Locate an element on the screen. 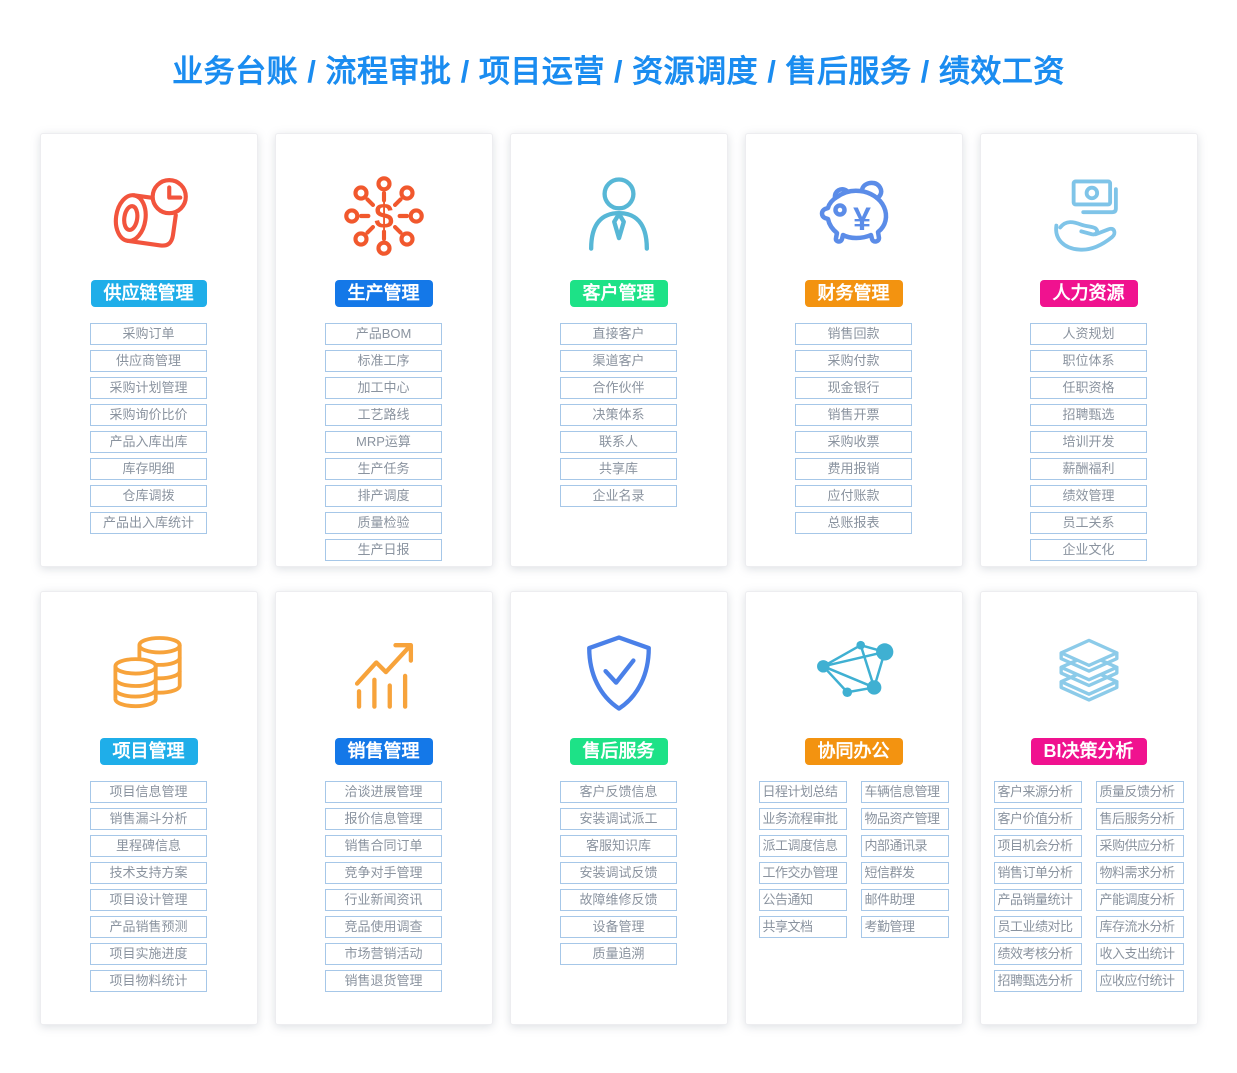 This screenshot has height=1073, width=1237. feature-item: 共享库 is located at coordinates (618, 469).